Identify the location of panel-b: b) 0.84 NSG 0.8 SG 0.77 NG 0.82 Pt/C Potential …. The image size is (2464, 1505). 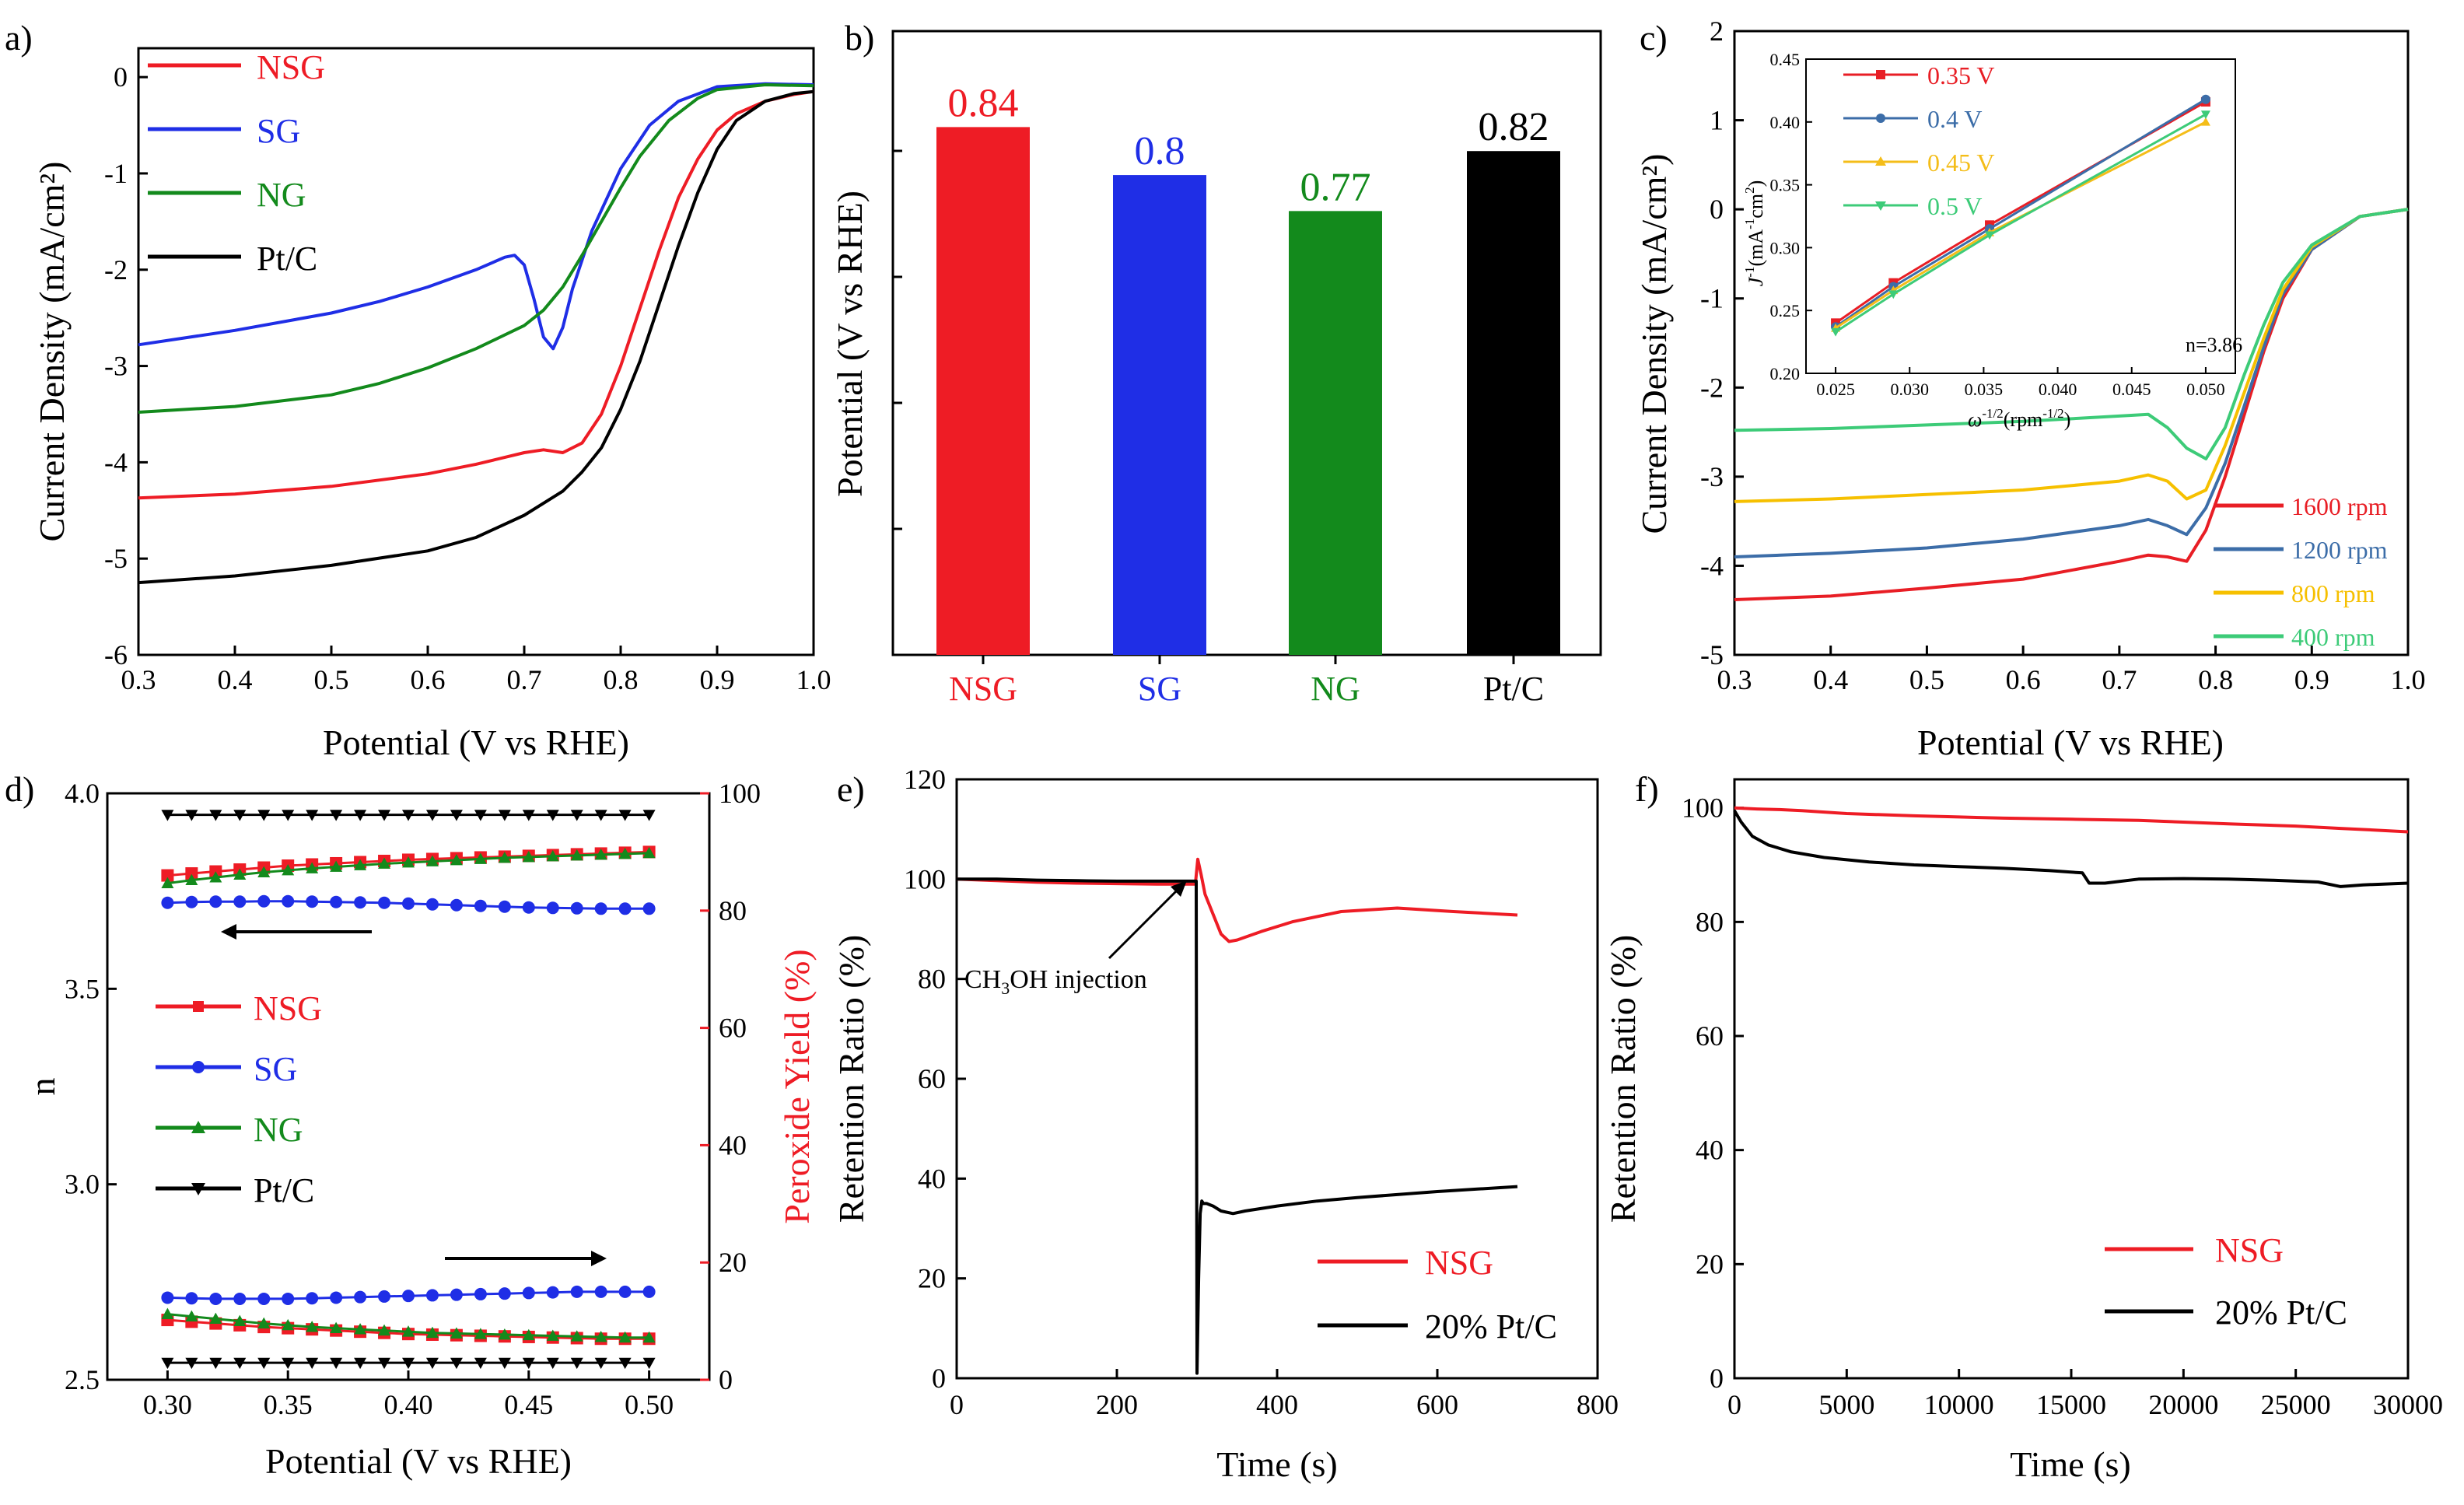
(1216, 363).